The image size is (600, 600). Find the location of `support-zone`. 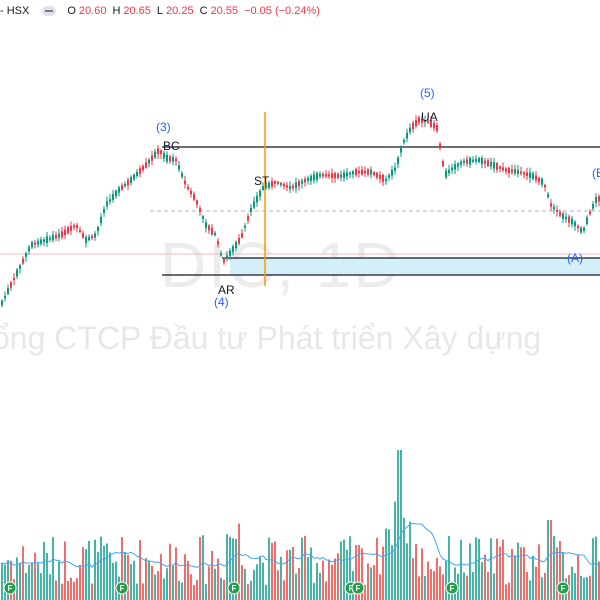

support-zone is located at coordinates (415, 266).